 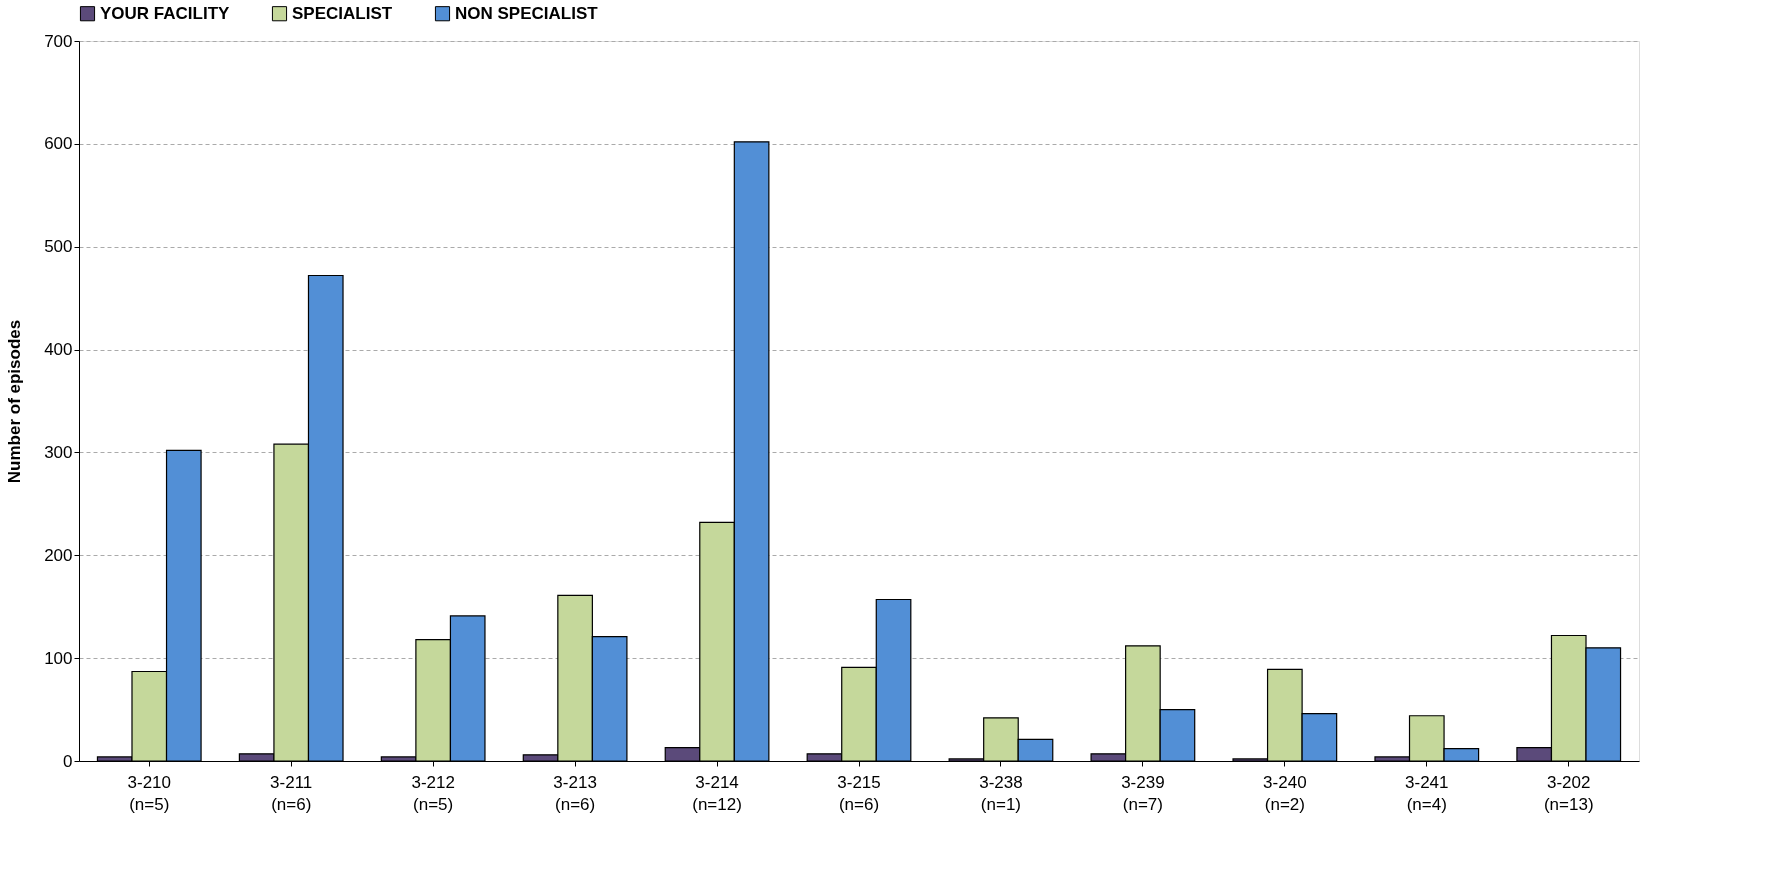 I want to click on y-axis-title: Number of episodes, so click(x=15, y=401).